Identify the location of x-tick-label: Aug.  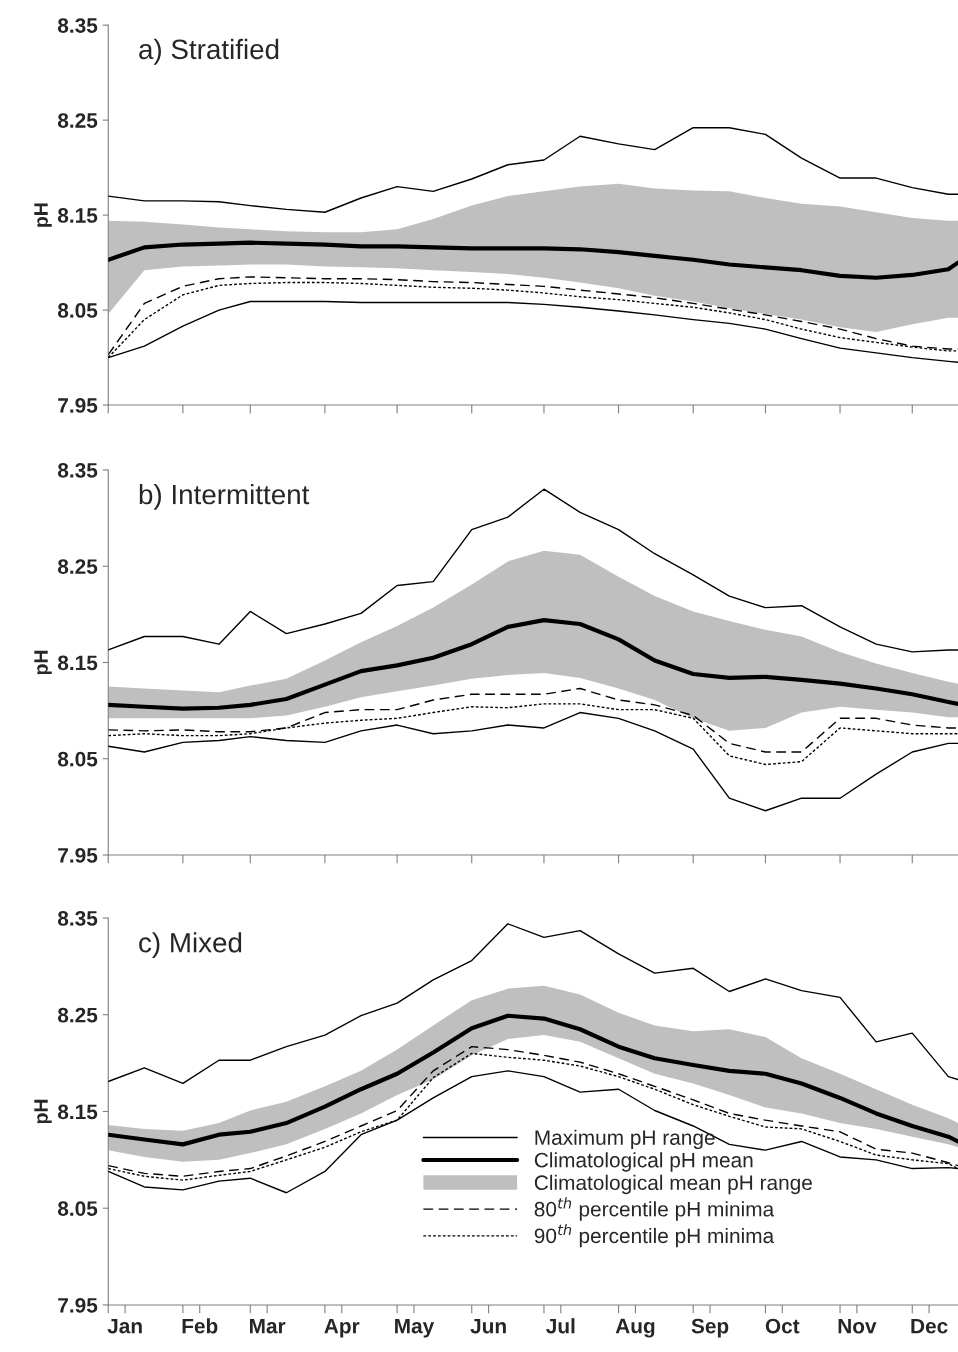
(635, 1328).